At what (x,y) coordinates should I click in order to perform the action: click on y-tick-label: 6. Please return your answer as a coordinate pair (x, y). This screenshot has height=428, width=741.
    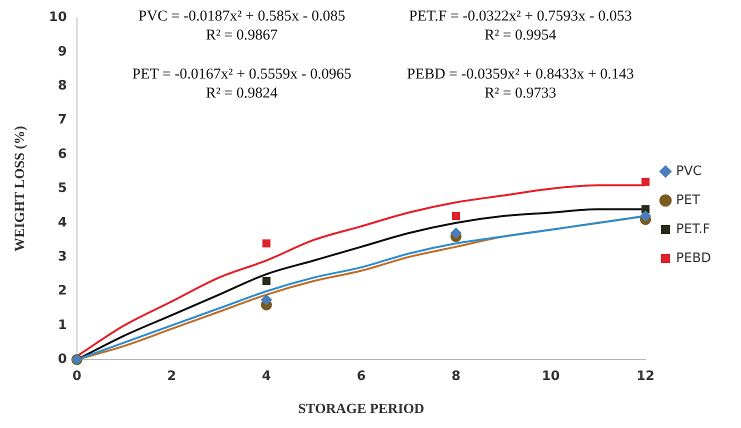
    Looking at the image, I should click on (62, 154).